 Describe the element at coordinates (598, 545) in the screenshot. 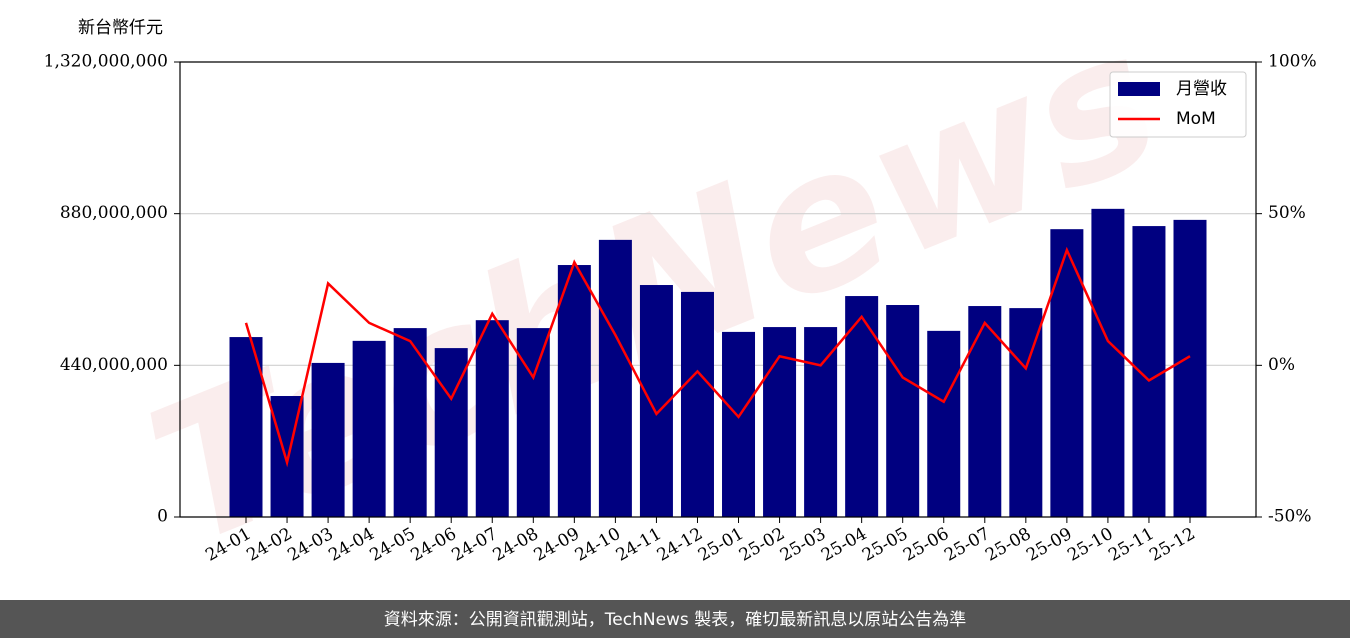

I see `x-tick-label: 24-10` at that location.